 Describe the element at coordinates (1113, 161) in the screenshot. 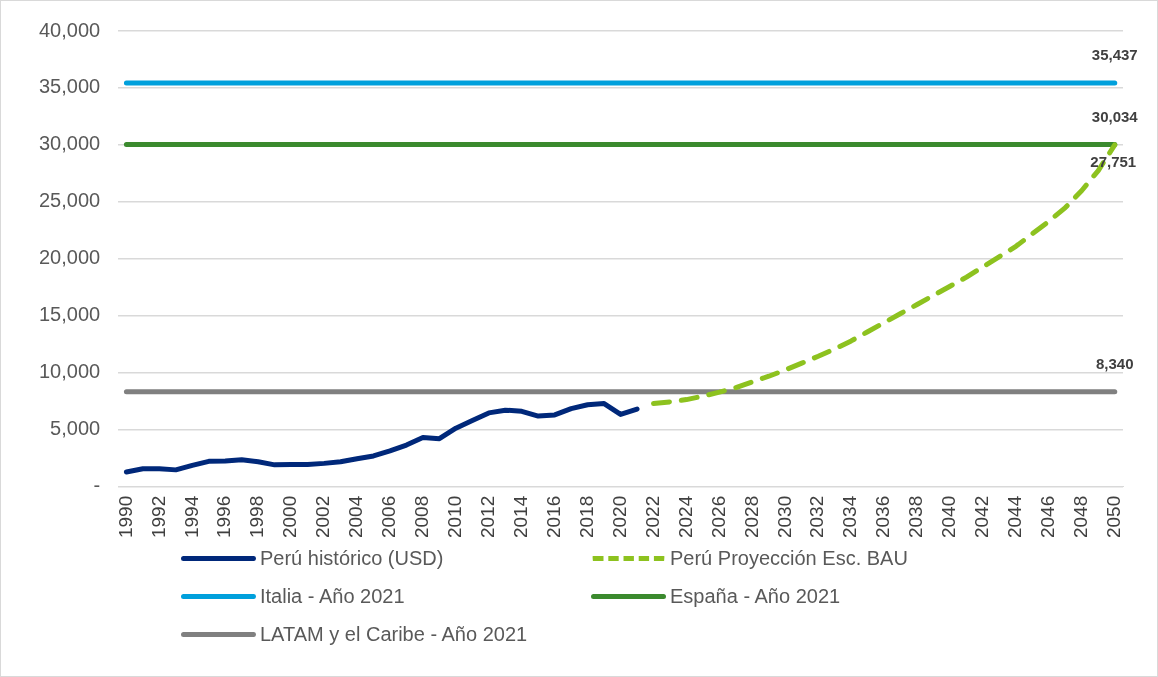

I see `data-label: 27,751` at that location.